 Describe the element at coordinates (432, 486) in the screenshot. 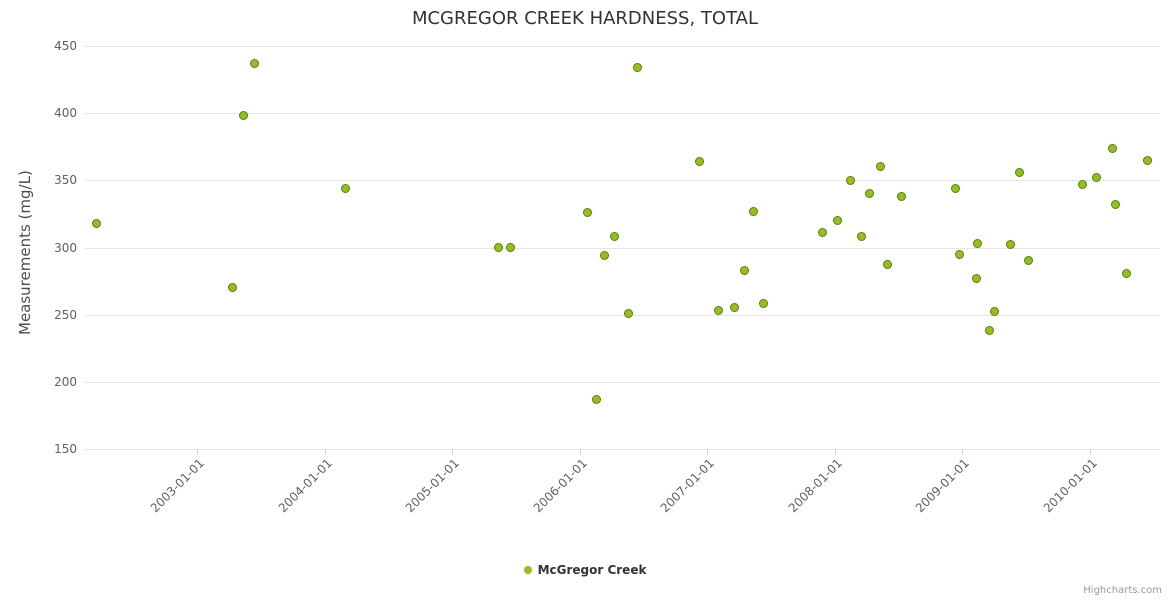

I see `x-axis-tick-label: 2005-01-01` at that location.